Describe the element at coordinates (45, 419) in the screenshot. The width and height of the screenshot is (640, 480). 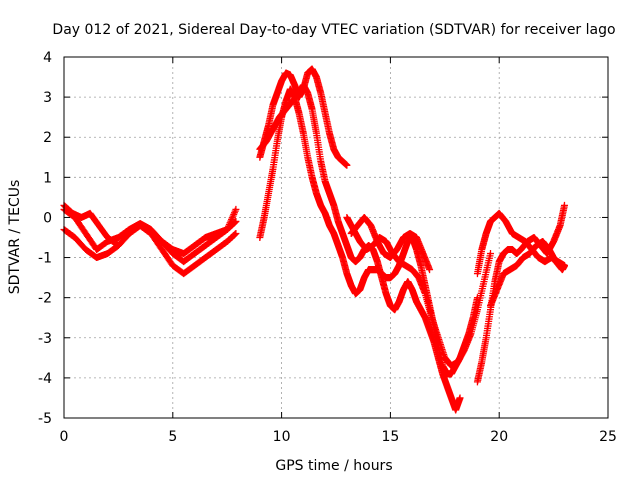
I see `y-tick-label: -5` at that location.